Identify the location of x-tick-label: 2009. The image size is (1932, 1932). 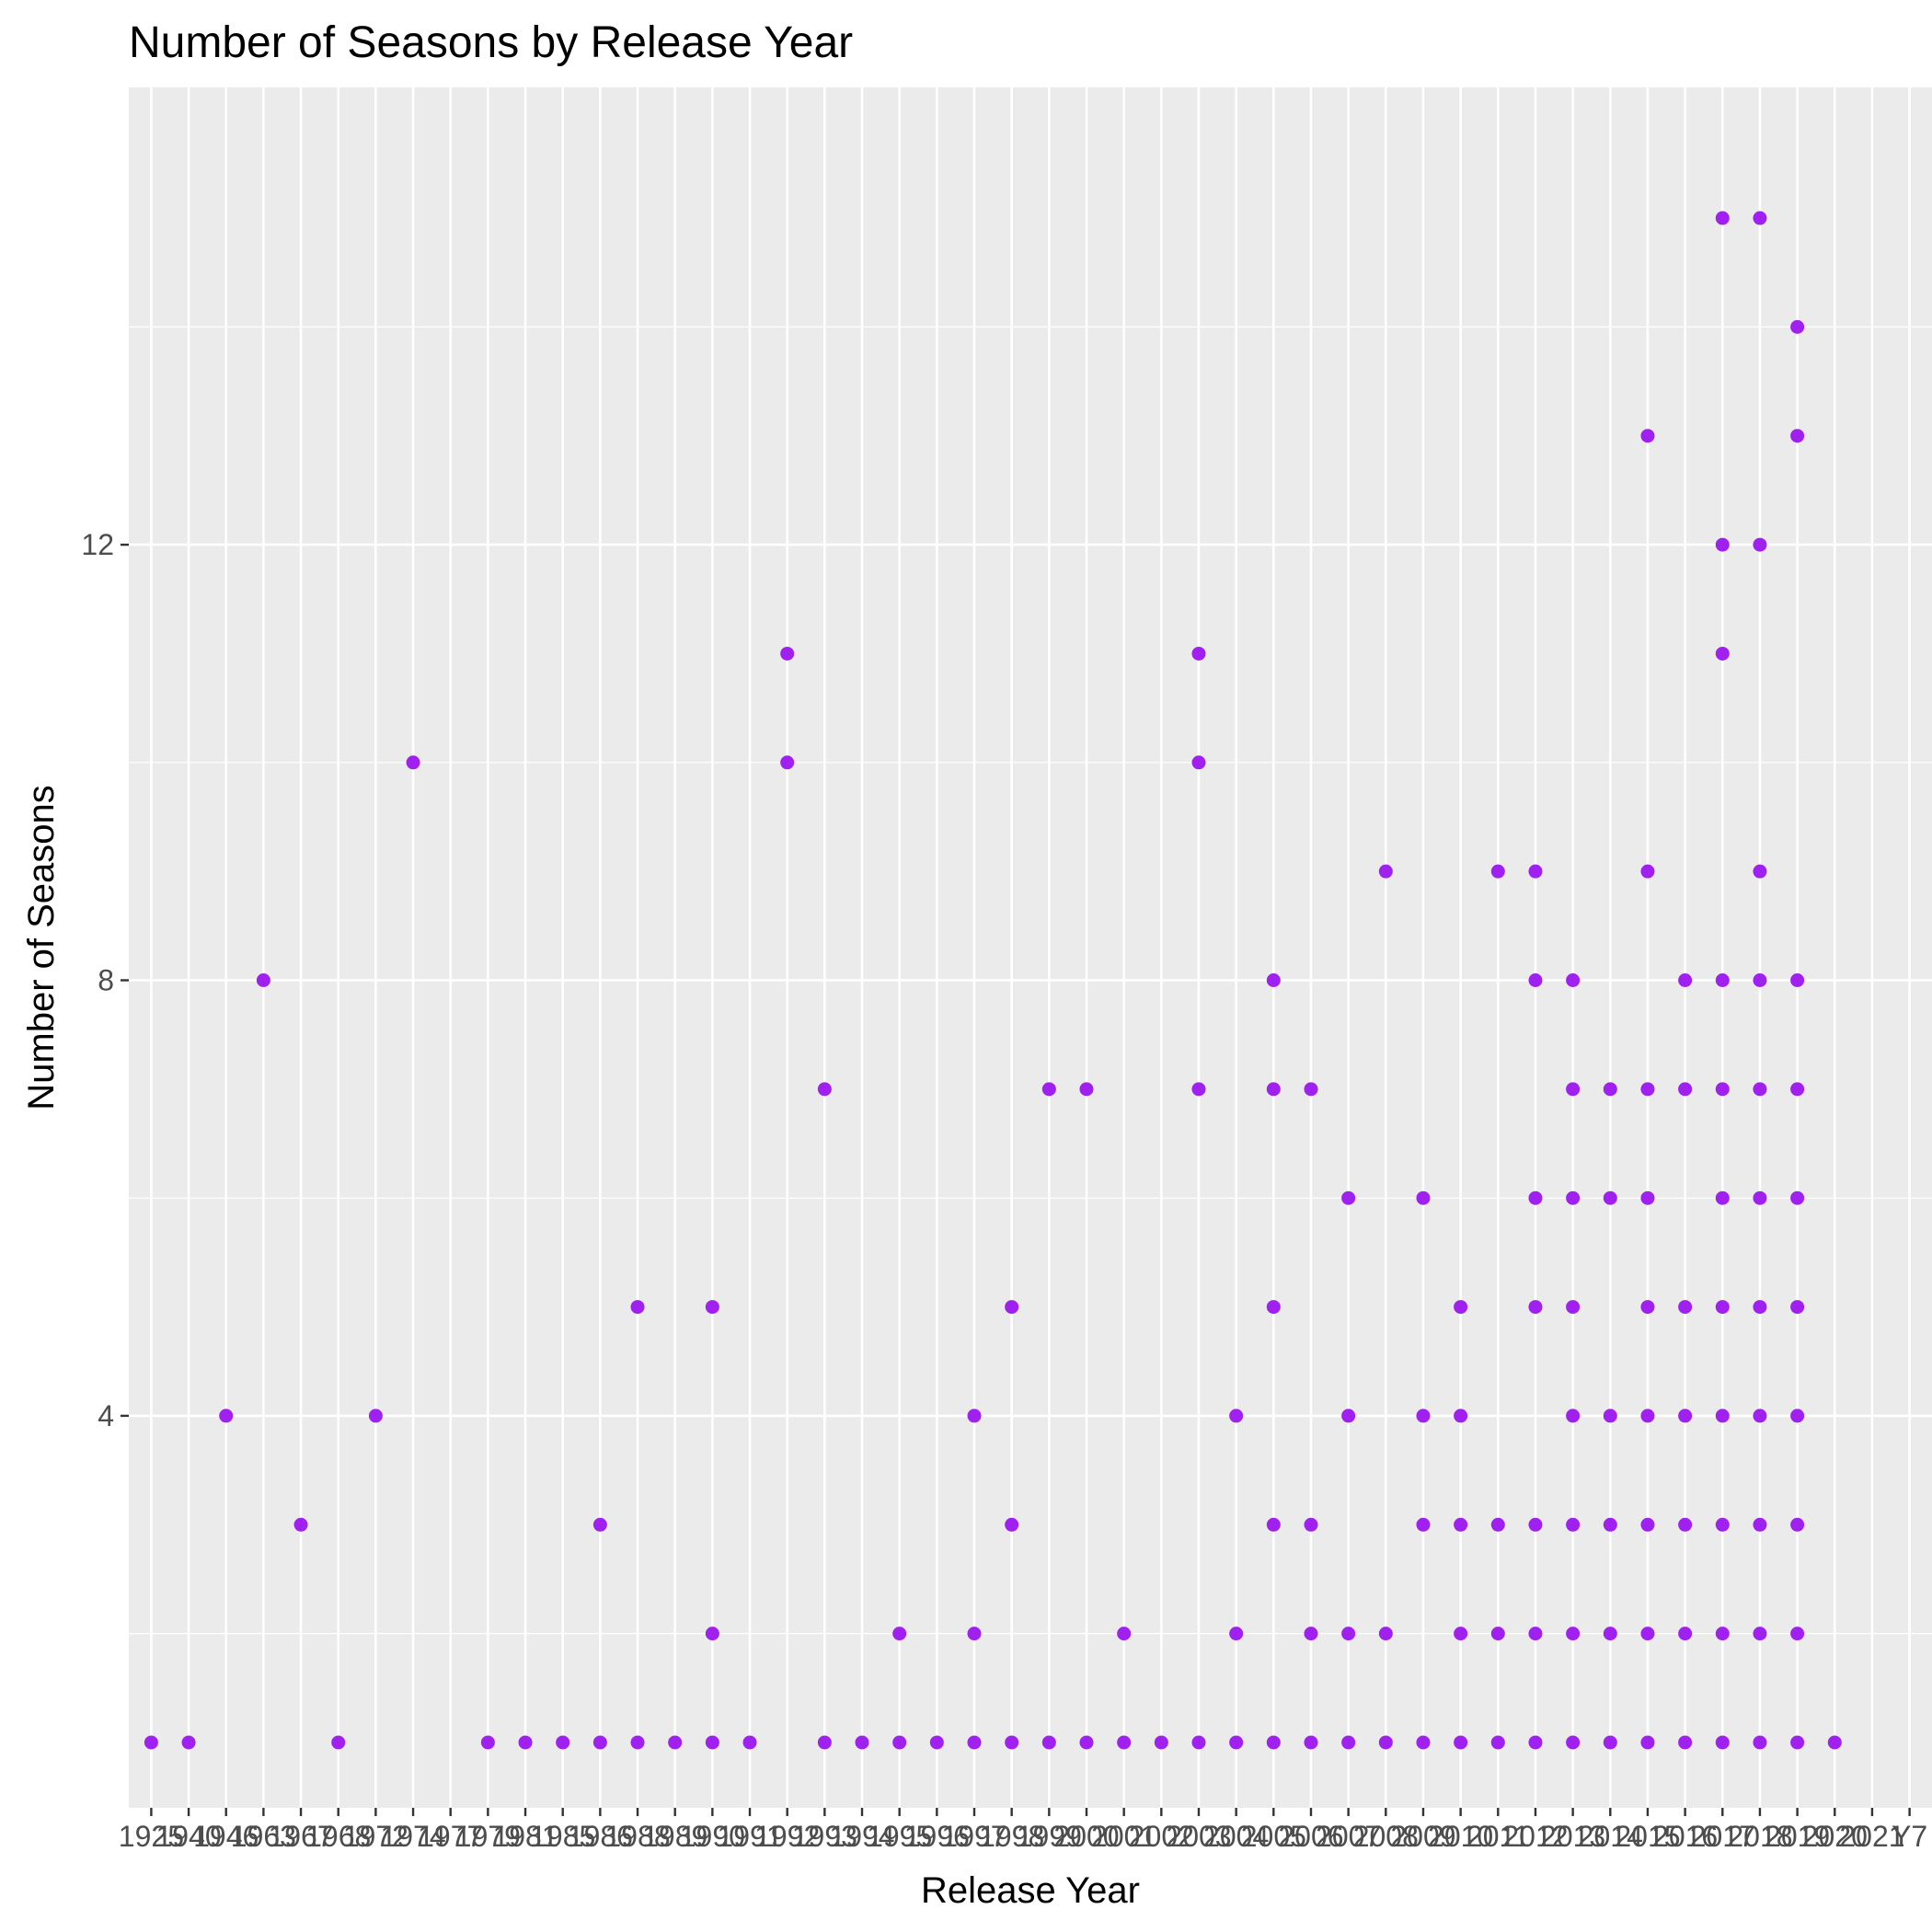
(1422, 1836).